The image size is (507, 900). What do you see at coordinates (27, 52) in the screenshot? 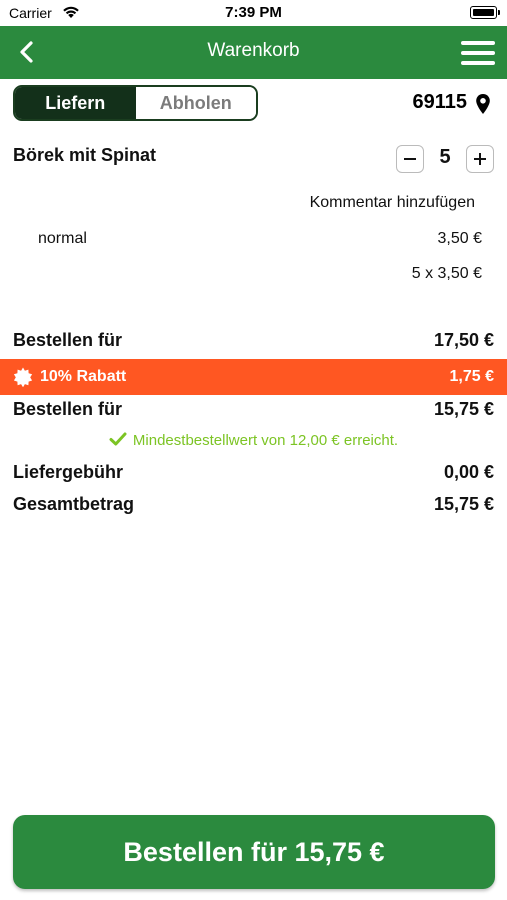
I see `chevron-left-icon` at bounding box center [27, 52].